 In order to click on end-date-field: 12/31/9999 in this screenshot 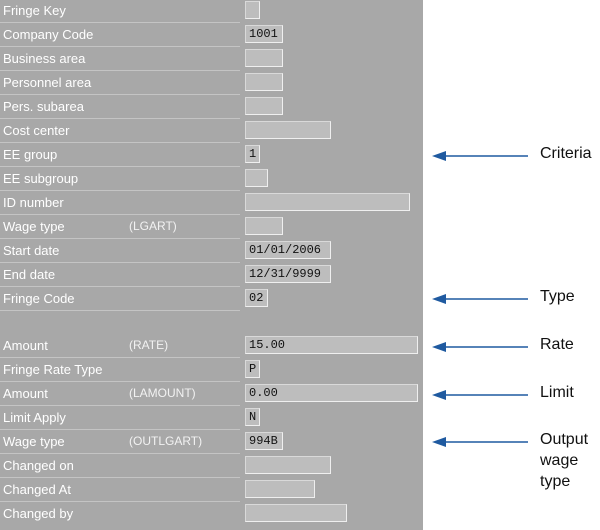, I will do `click(288, 274)`.